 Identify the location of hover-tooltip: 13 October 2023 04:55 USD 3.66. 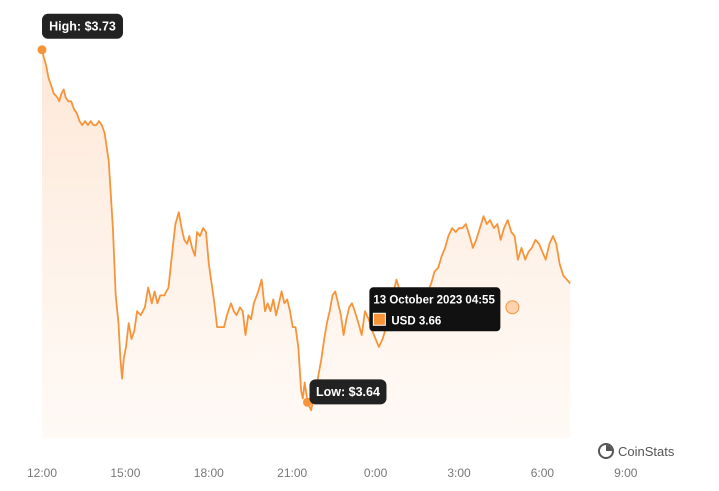
(435, 309).